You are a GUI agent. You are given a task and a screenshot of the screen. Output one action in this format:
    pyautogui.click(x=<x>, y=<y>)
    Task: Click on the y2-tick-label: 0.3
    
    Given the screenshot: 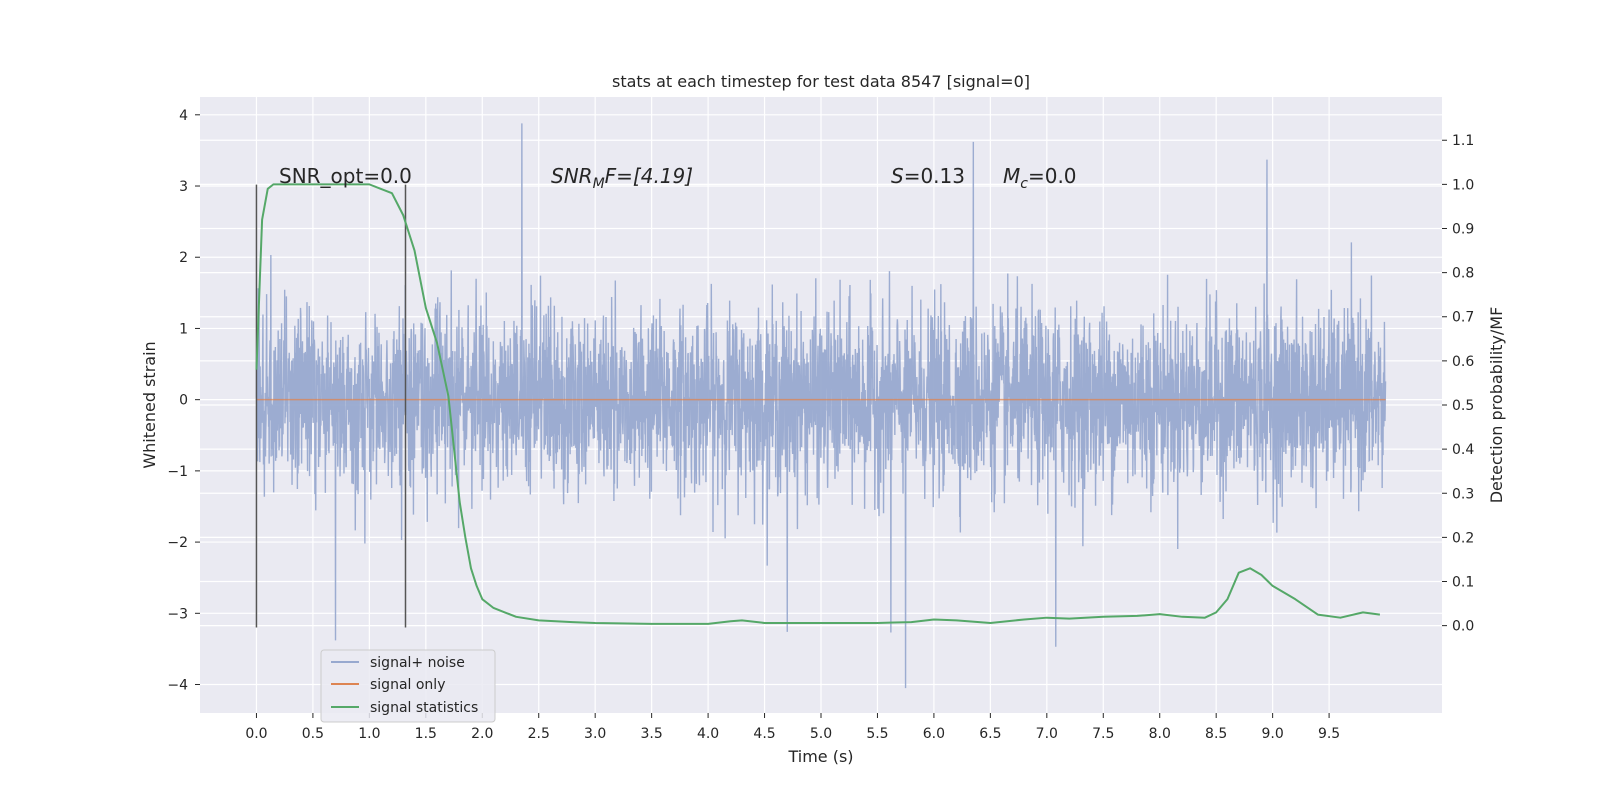 What is the action you would take?
    pyautogui.click(x=1463, y=494)
    